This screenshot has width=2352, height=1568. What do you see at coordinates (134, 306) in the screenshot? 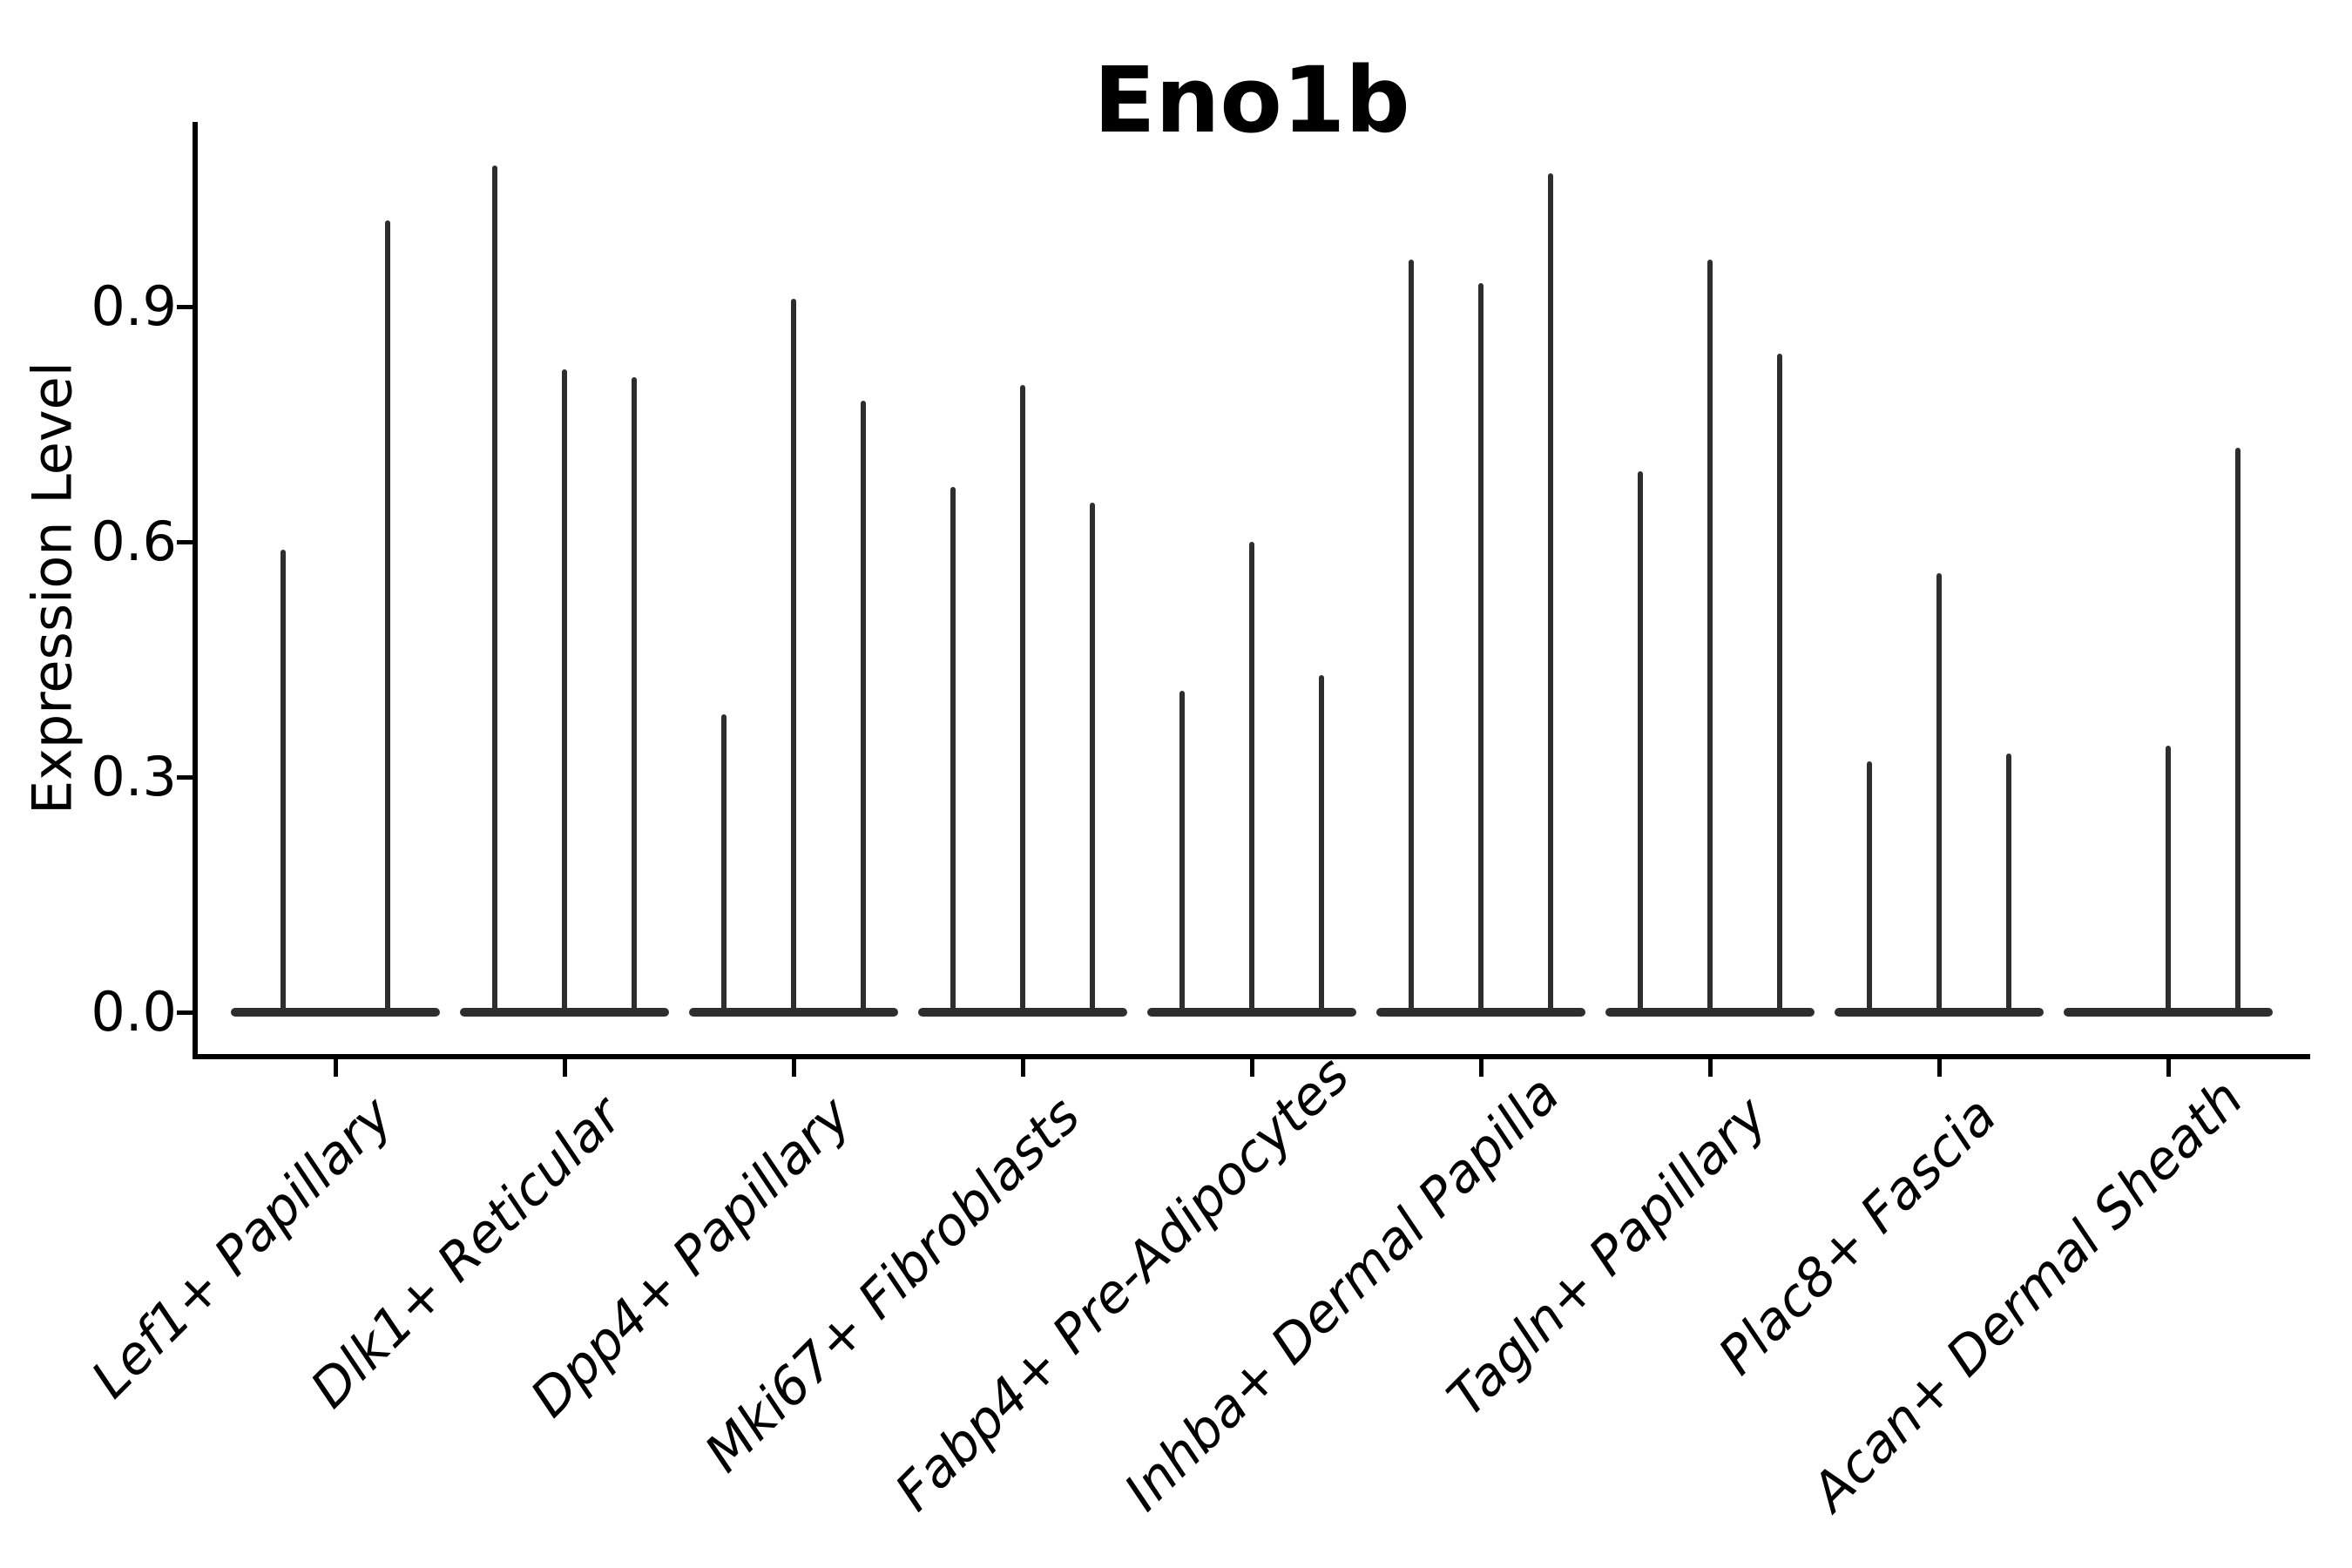
I see `y-tick-label: 0.9` at bounding box center [134, 306].